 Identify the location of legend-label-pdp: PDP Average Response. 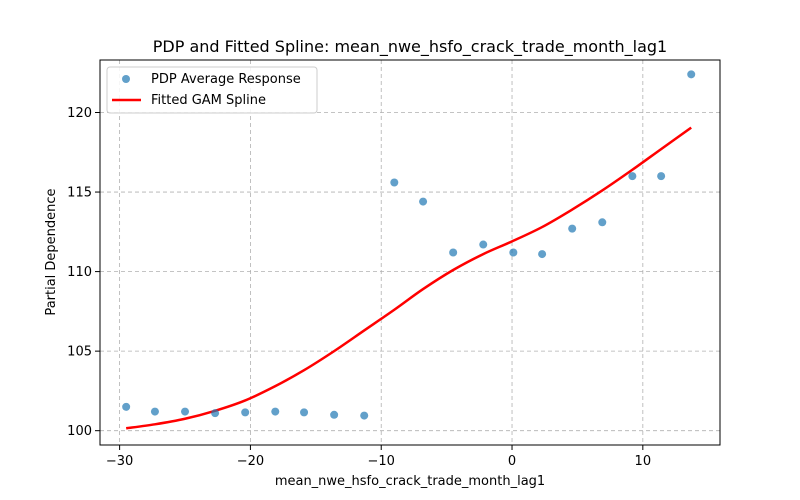
(226, 79).